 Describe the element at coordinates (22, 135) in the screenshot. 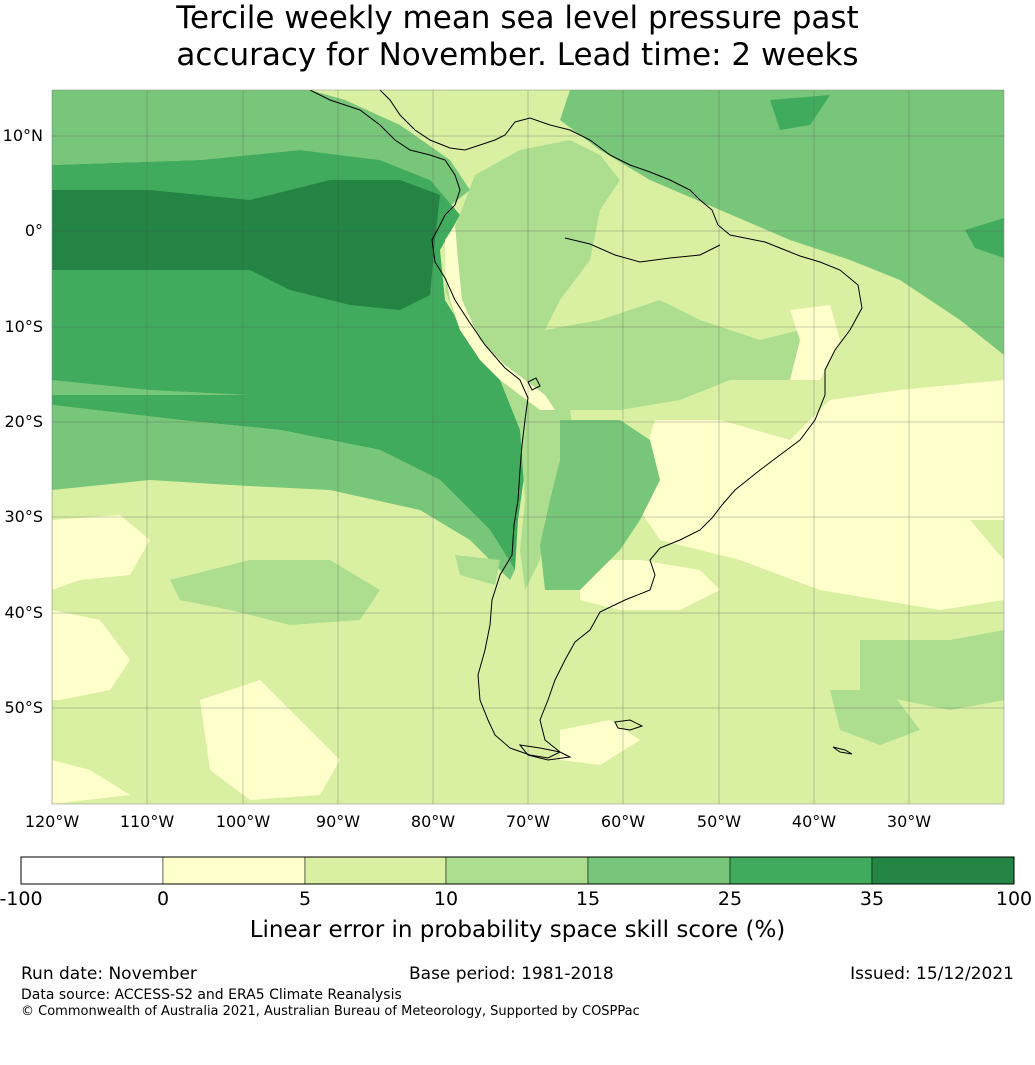

I see `lat-label-10n: 10°N` at that location.